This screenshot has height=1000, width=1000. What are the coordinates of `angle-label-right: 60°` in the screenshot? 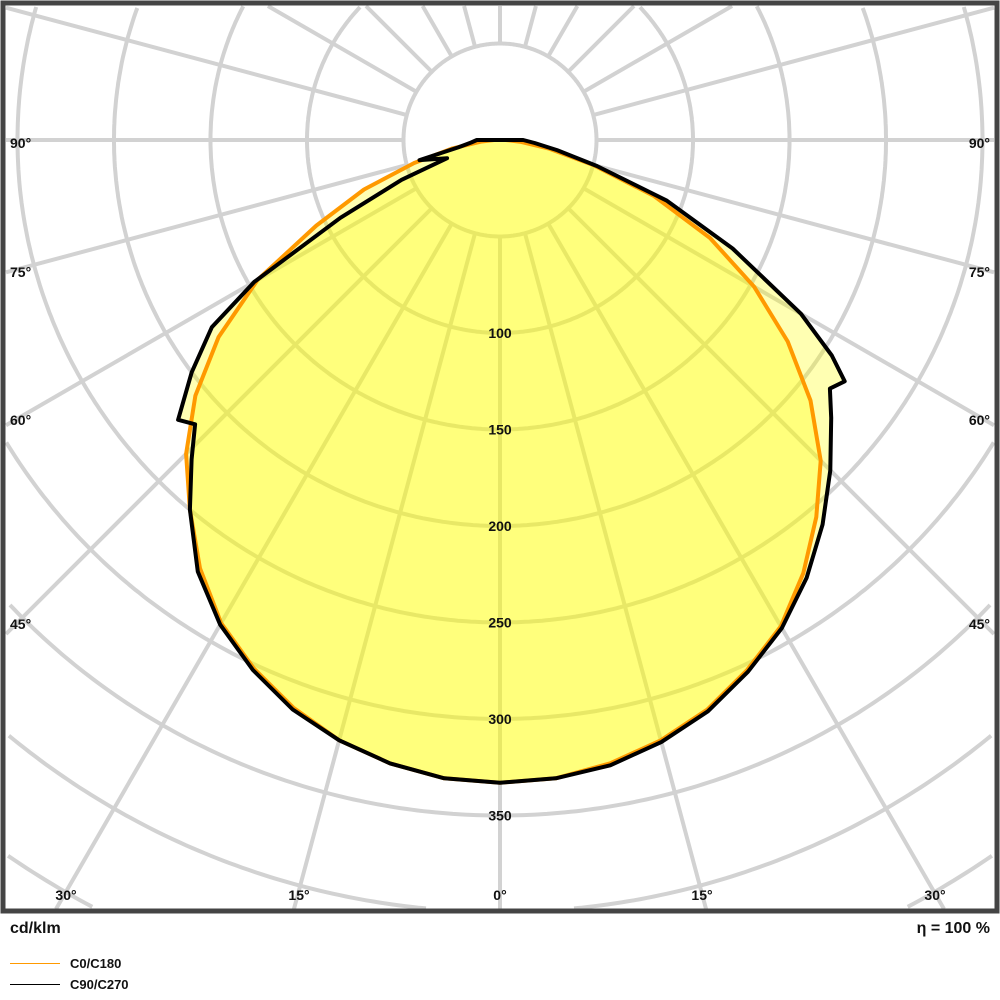 It's located at (979, 420).